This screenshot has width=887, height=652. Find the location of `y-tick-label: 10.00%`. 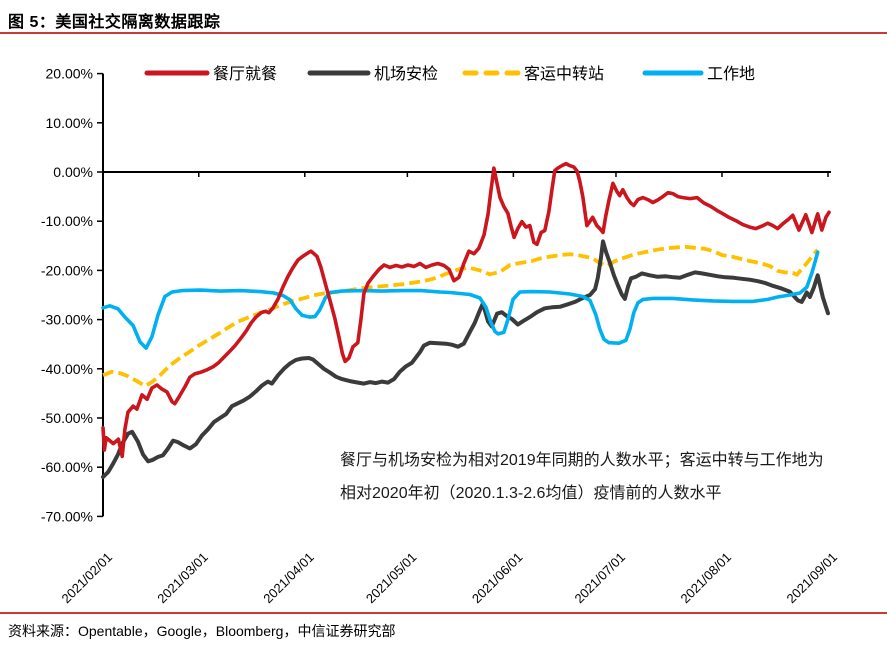

y-tick-label: 10.00% is located at coordinates (69, 123).